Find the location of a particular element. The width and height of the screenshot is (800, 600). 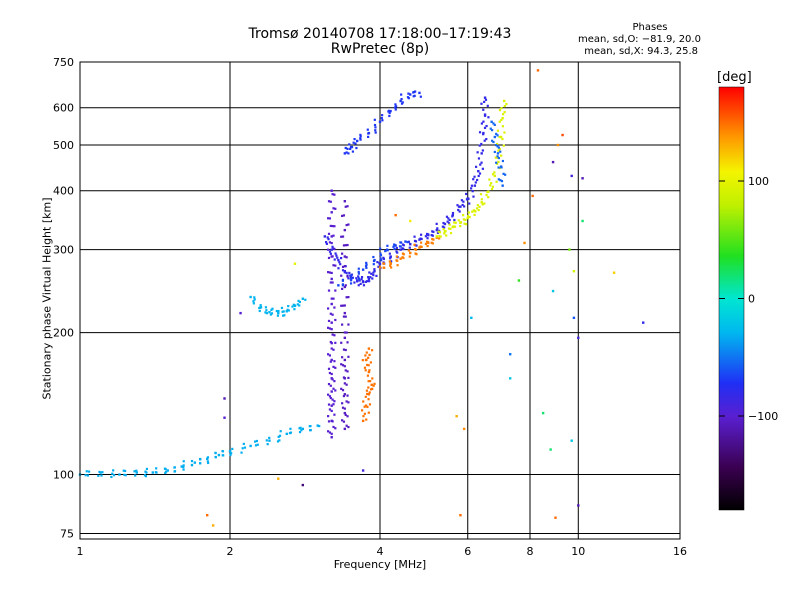

y-tick-label: 750 is located at coordinates (63, 62).